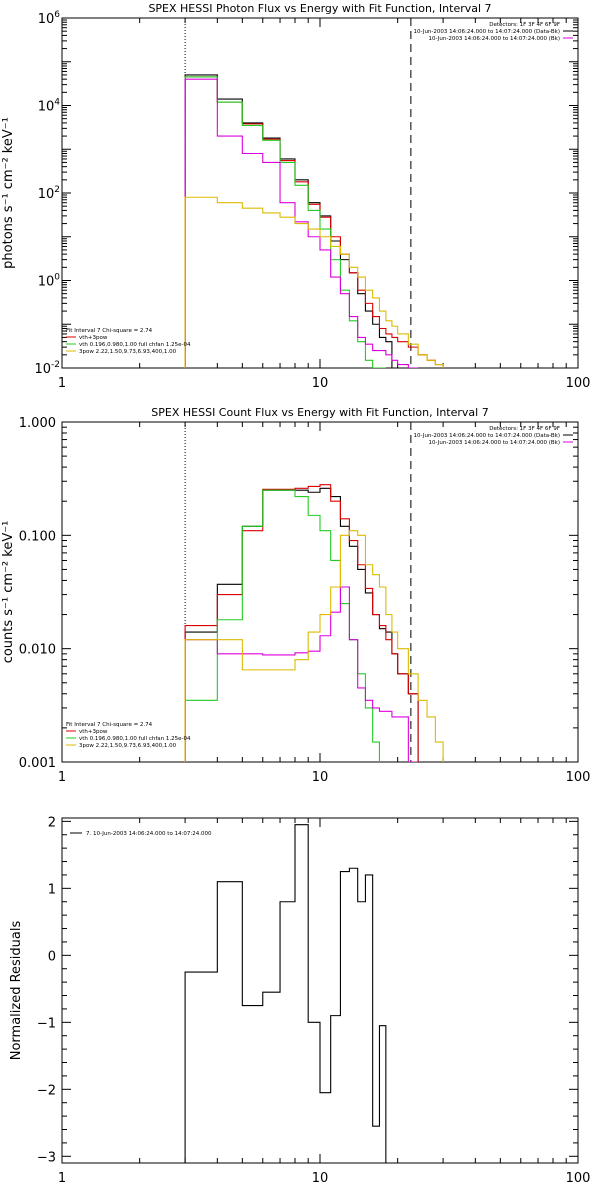 The height and width of the screenshot is (1200, 600). I want to click on y-tick-label: 0.100, so click(37, 536).